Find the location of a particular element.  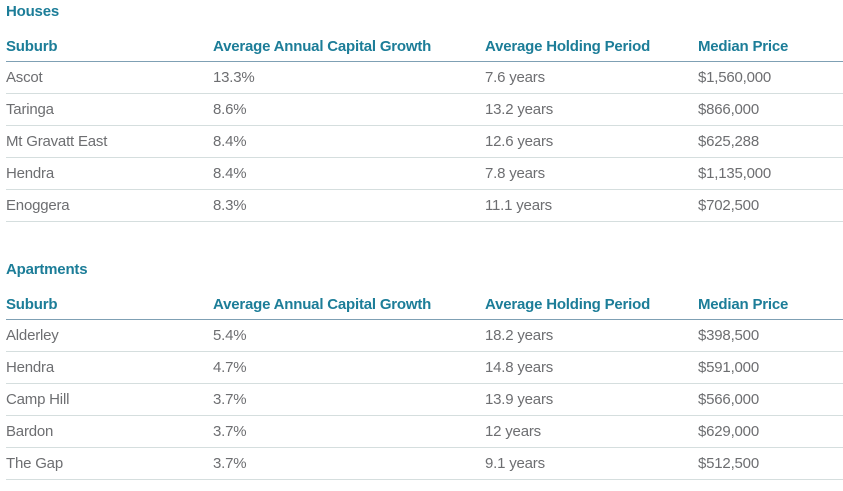

cell-holding: 7.8 years is located at coordinates (591, 173).